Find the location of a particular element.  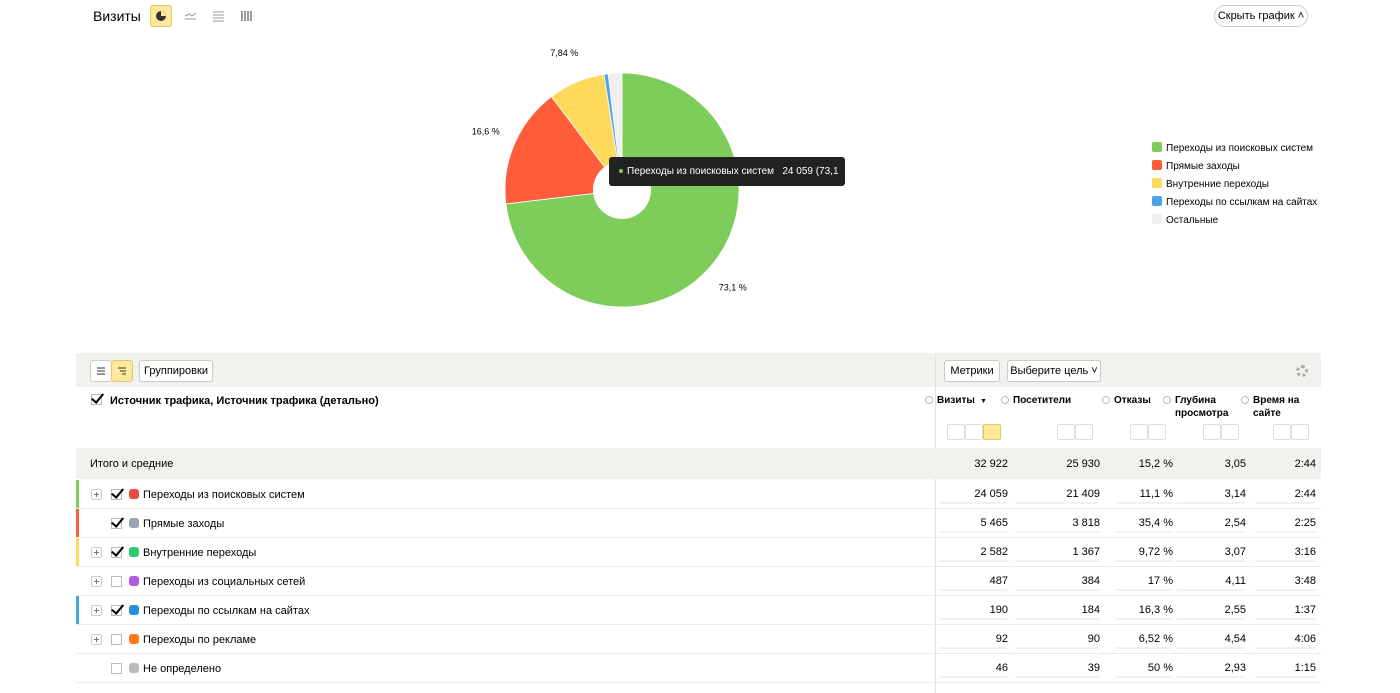

groupings-button: Группировки is located at coordinates (176, 371).